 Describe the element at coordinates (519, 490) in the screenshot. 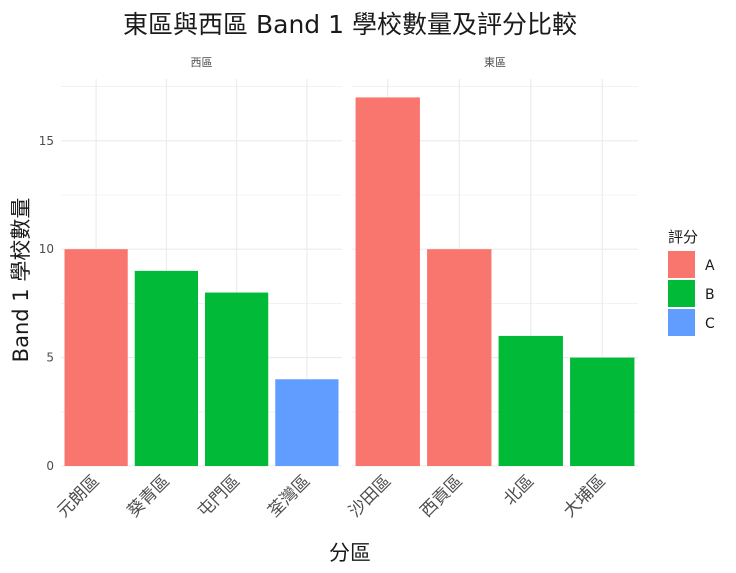

I see `x-tick-label: 北區` at that location.